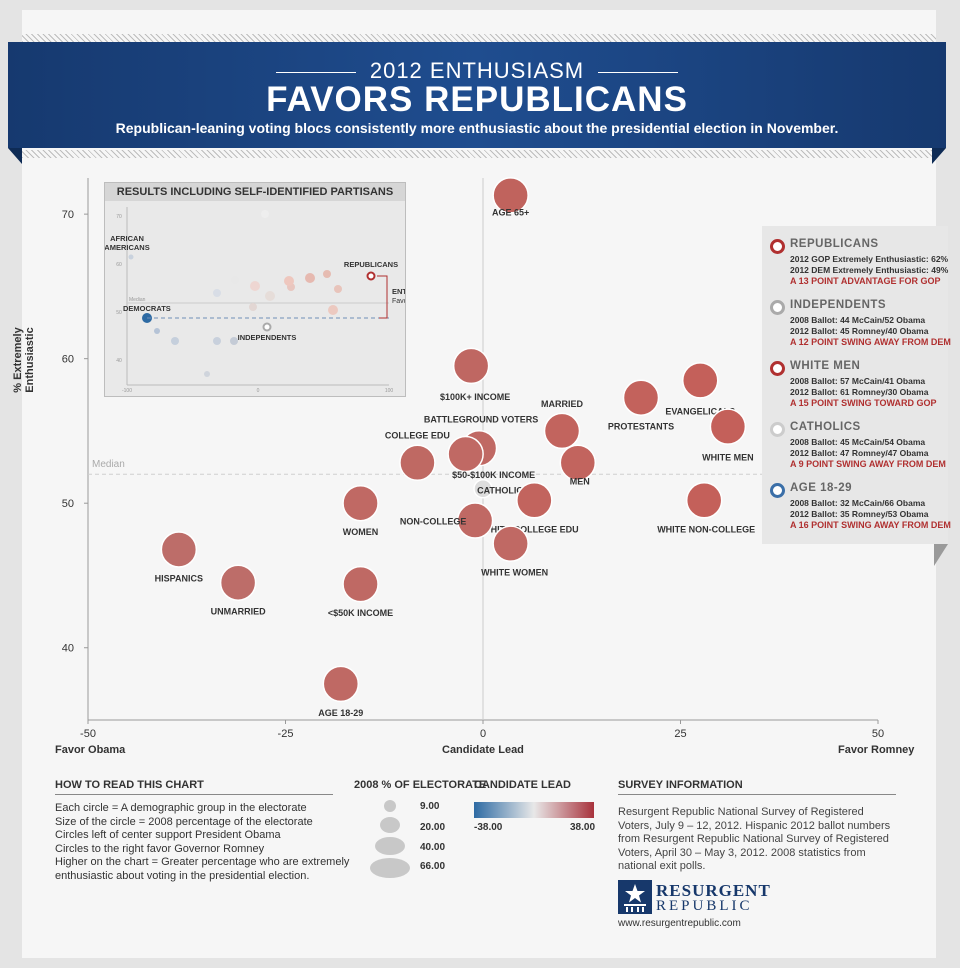  I want to click on x-axis-left-label: Favor Obama, so click(90, 750).